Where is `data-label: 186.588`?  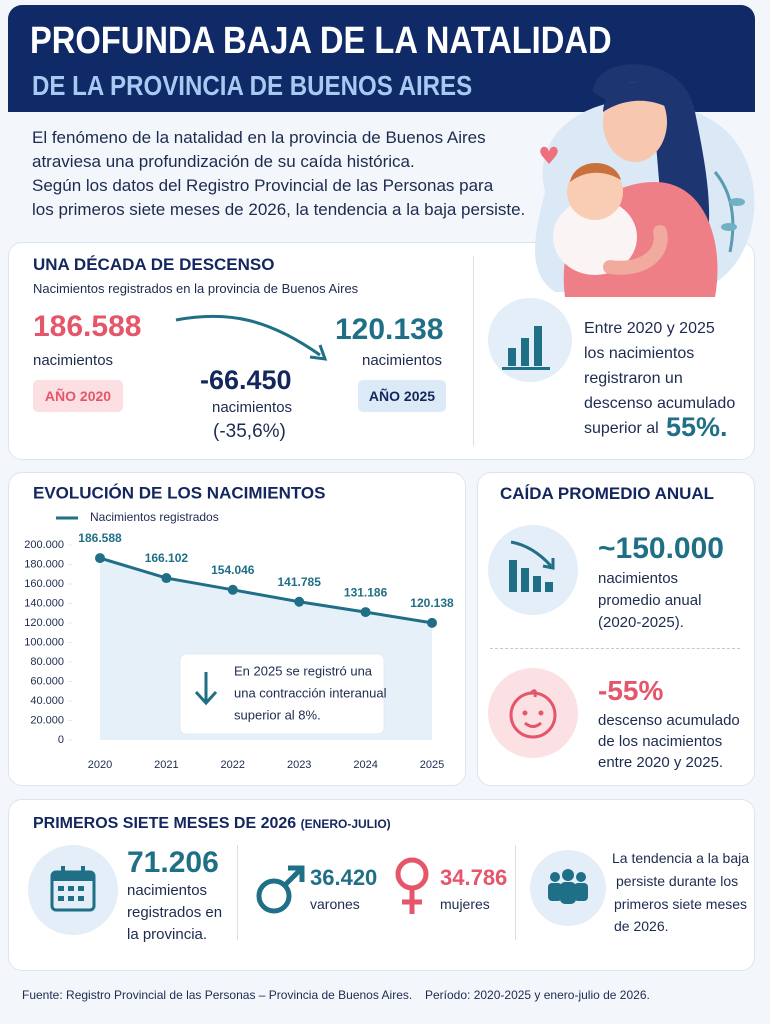
data-label: 186.588 is located at coordinates (100, 538).